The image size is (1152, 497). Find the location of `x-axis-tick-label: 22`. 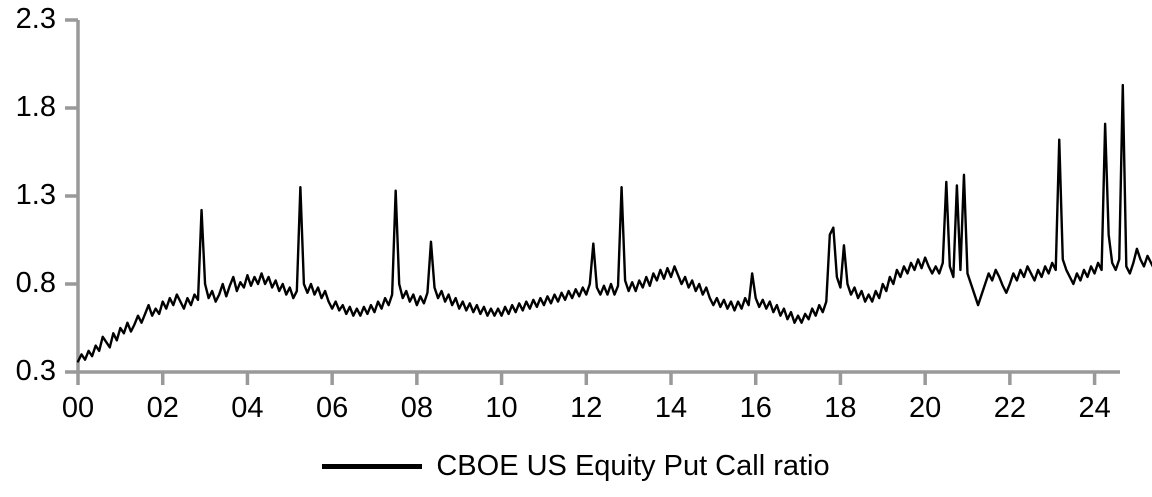

x-axis-tick-label: 22 is located at coordinates (1009, 408).